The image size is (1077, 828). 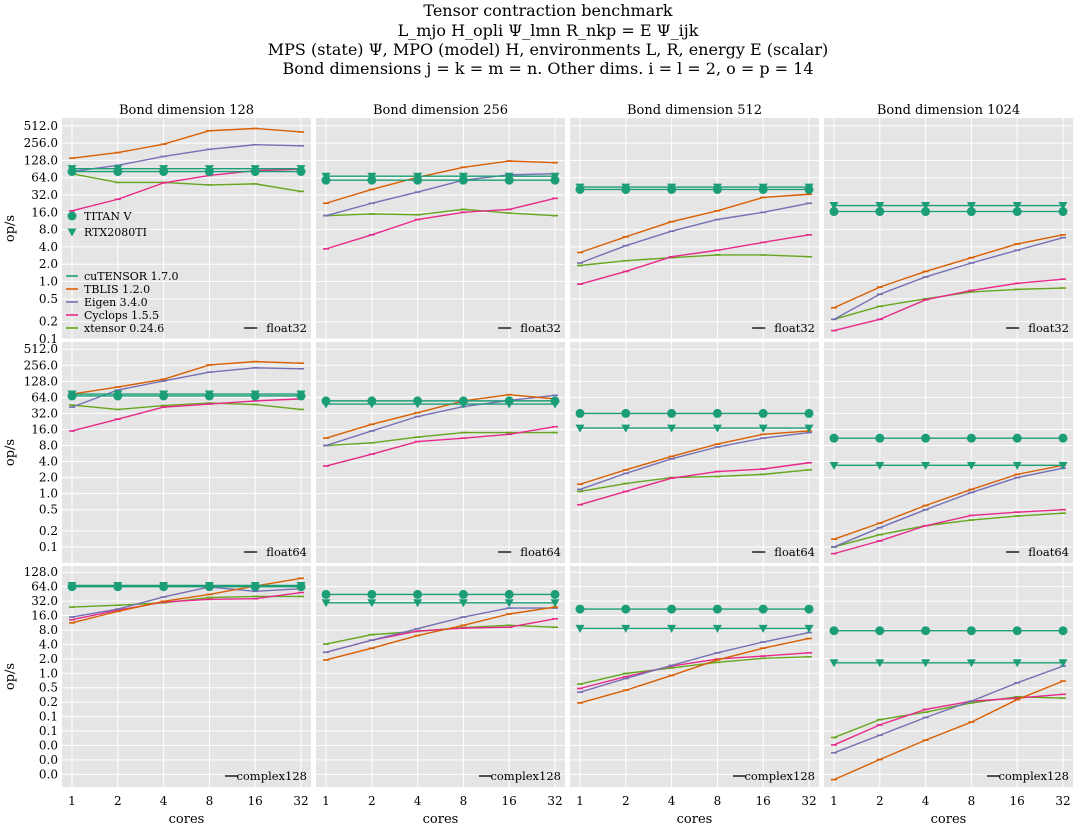 What do you see at coordinates (44, 616) in the screenshot?
I see `y-tick-label: 16.0` at bounding box center [44, 616].